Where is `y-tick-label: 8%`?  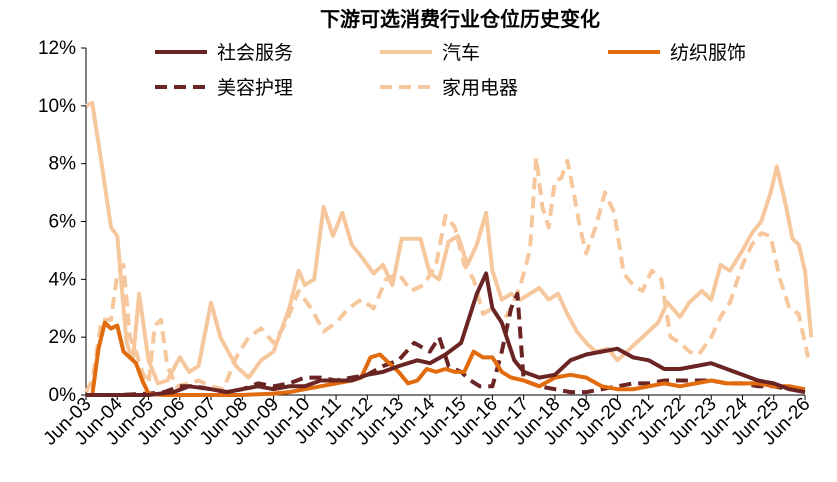
y-tick-label: 8% is located at coordinates (63, 164).